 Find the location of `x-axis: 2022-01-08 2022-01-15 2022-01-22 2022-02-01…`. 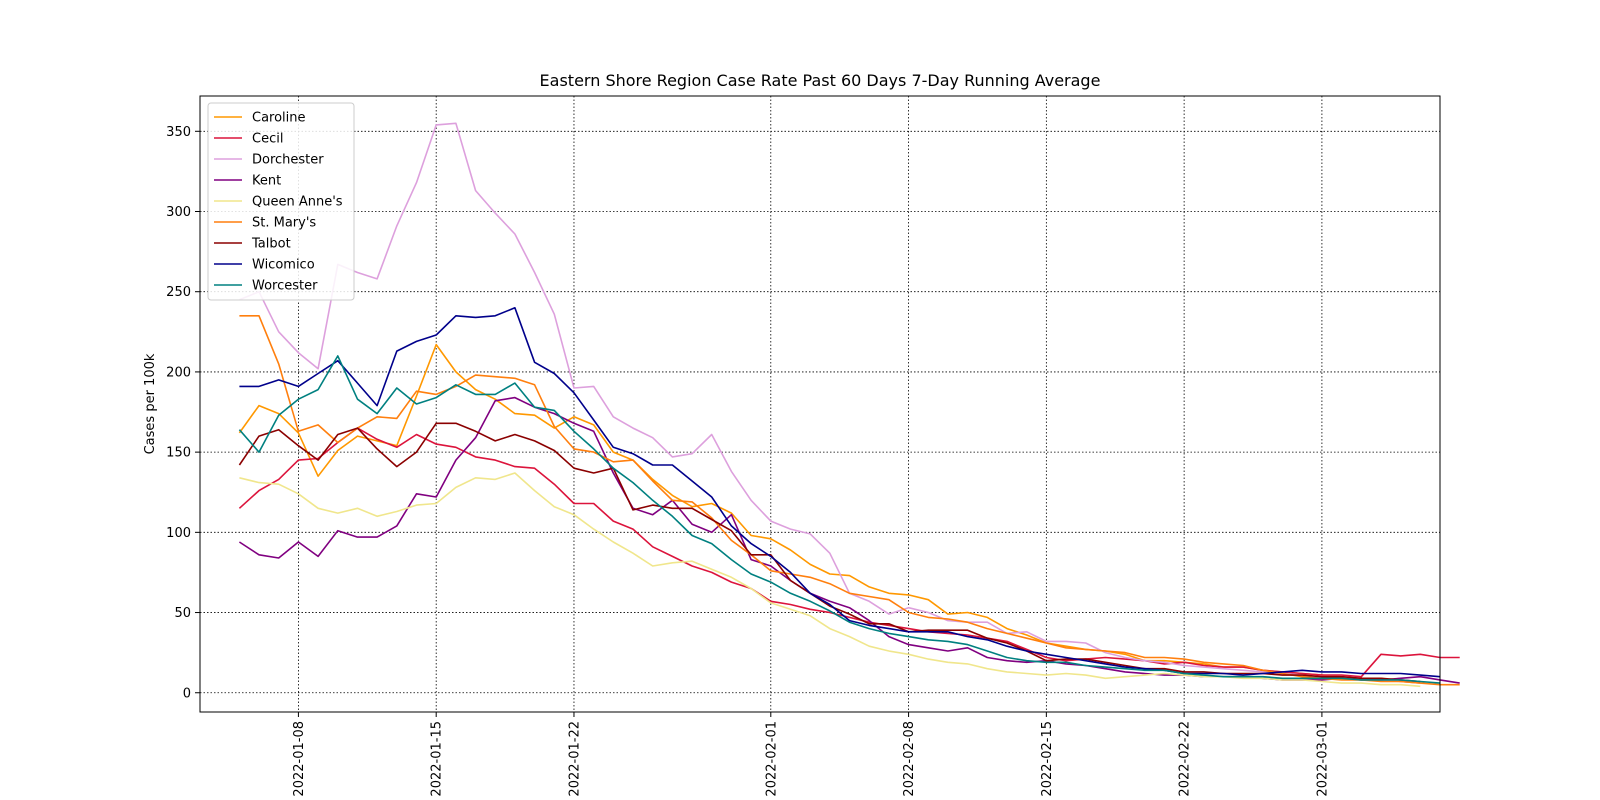

x-axis: 2022-01-08 2022-01-15 2022-01-22 2022-02-01… is located at coordinates (811, 754).